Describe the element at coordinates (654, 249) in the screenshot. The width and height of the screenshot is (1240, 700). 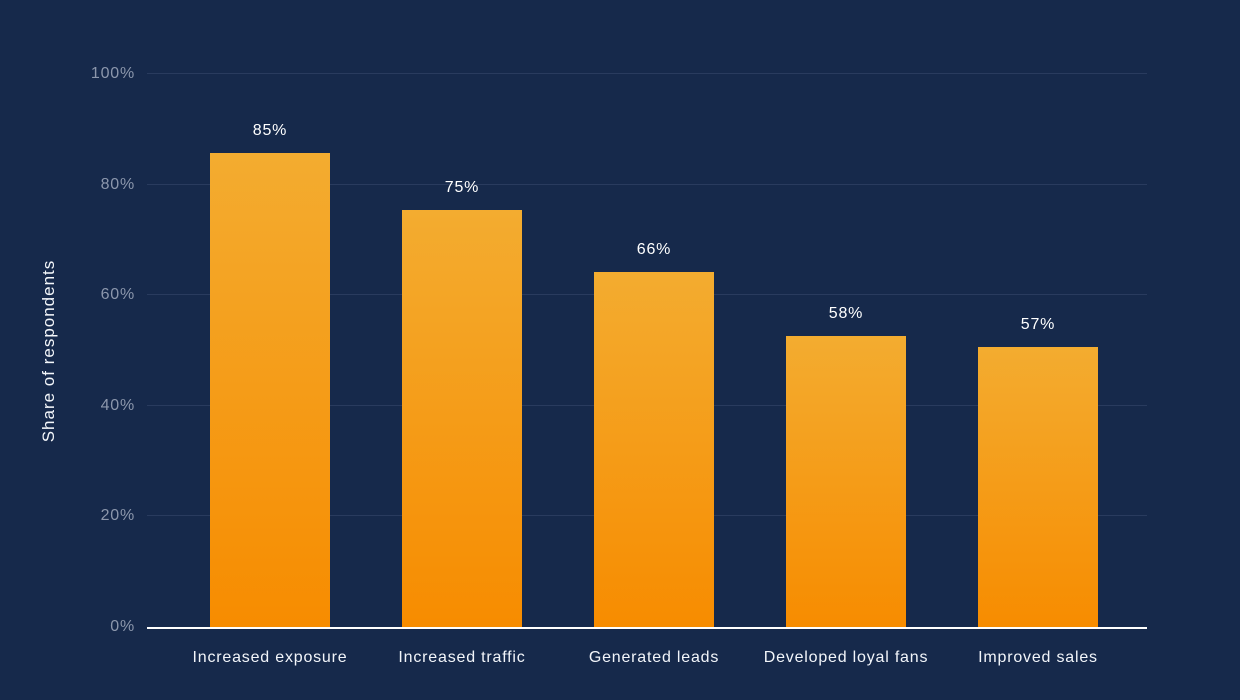
I see `bar-value-label: 66%` at that location.